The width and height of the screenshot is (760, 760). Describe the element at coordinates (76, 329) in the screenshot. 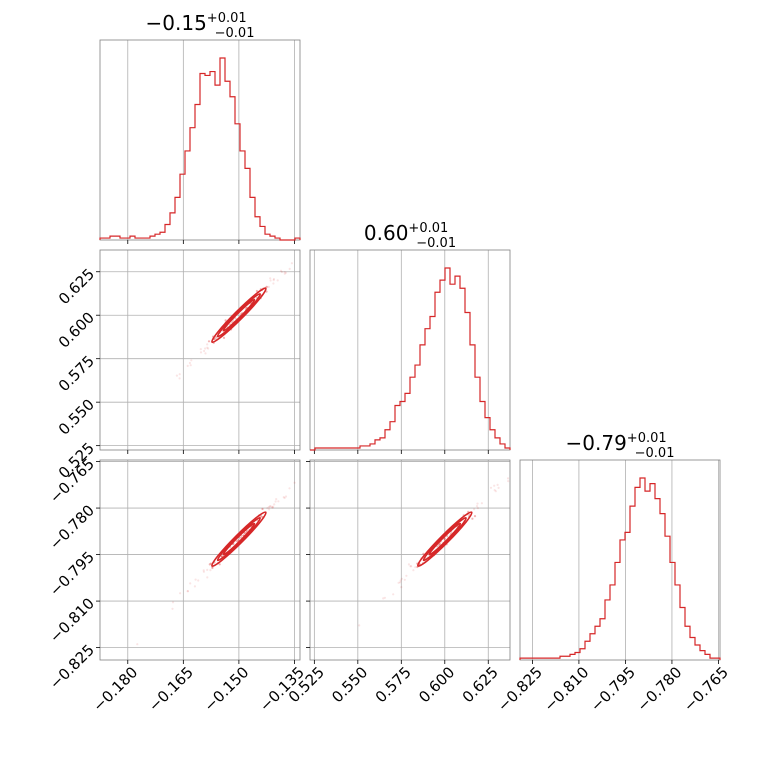

I see `y-tick-label: 0.600` at that location.